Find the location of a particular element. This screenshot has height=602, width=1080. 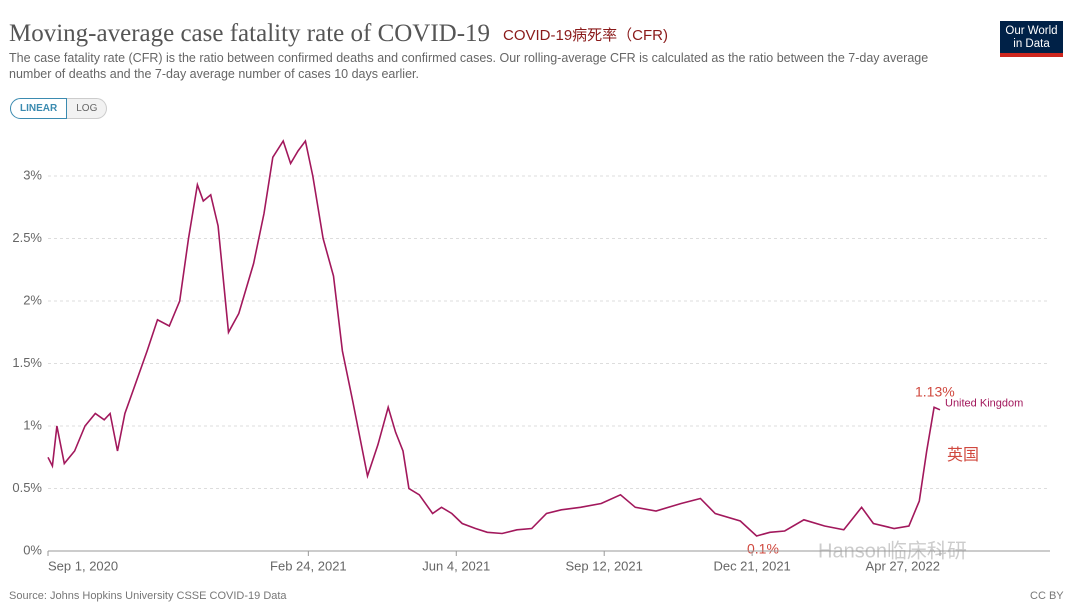

y-tick-label: 2.5% is located at coordinates (27, 237).